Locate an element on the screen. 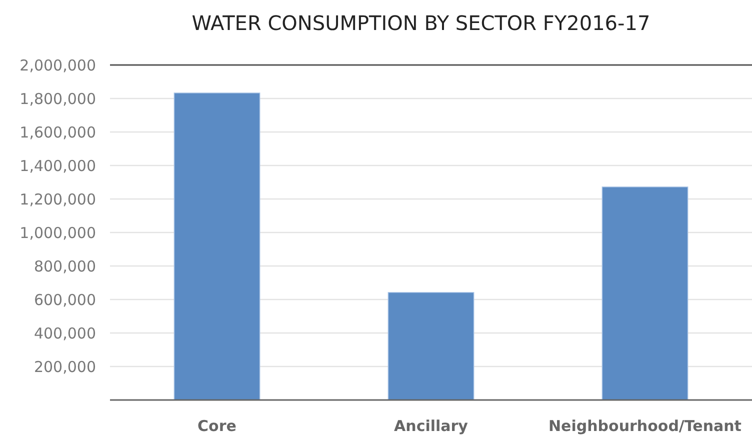 Image resolution: width=752 pixels, height=437 pixels. y-tick-label: 800,000 is located at coordinates (65, 266).